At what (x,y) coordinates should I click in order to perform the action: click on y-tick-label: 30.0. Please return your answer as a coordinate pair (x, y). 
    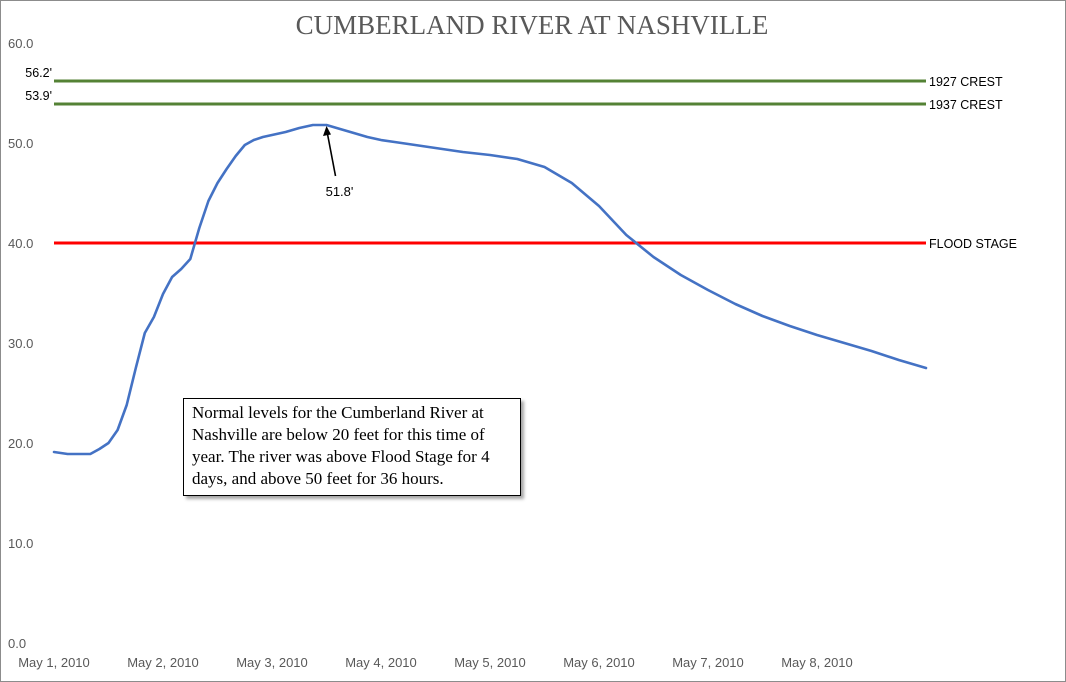
    Looking at the image, I should click on (20, 343).